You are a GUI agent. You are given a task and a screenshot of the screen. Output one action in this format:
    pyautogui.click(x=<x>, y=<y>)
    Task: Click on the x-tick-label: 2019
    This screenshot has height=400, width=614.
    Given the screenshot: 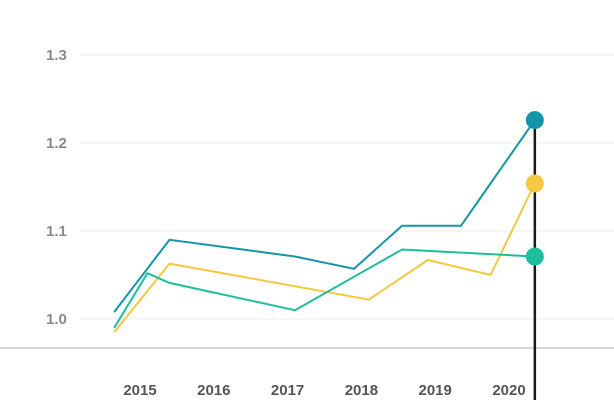 What is the action you would take?
    pyautogui.click(x=435, y=390)
    